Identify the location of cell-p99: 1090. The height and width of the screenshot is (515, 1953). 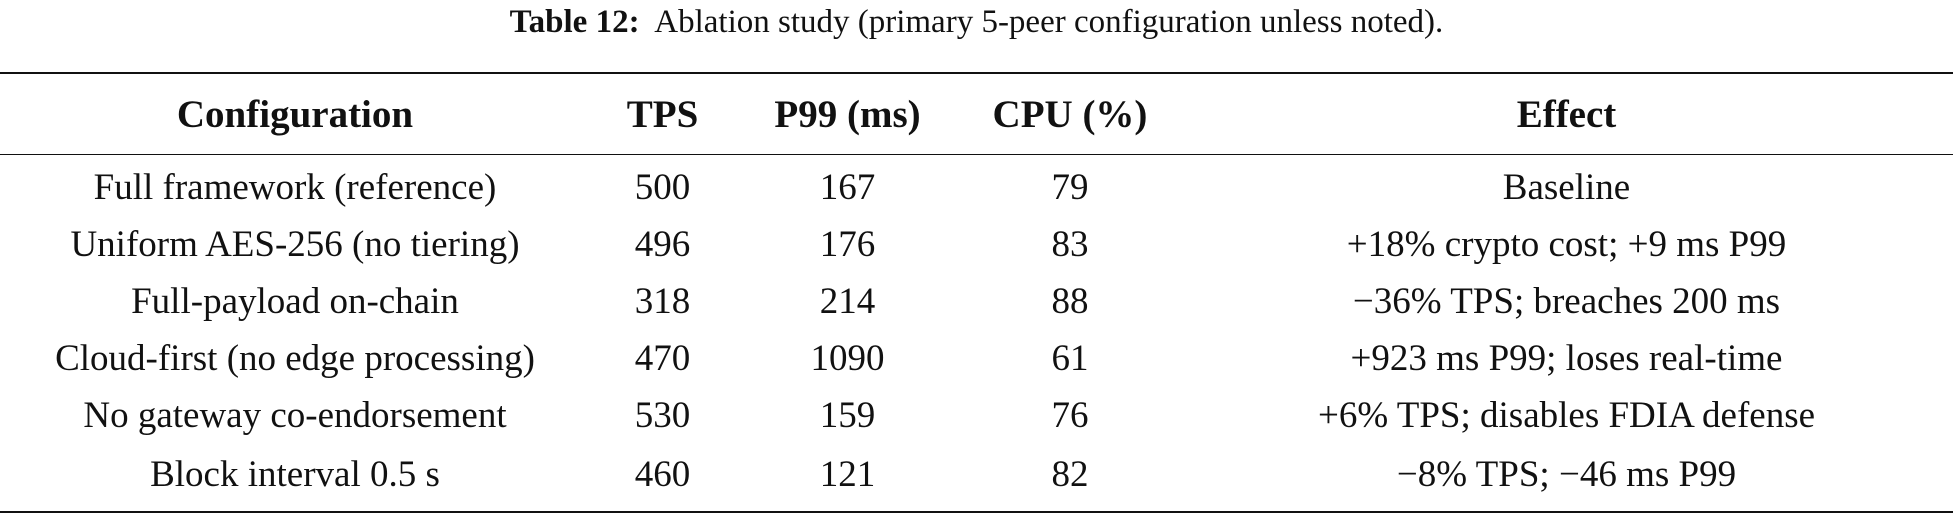
(847, 358).